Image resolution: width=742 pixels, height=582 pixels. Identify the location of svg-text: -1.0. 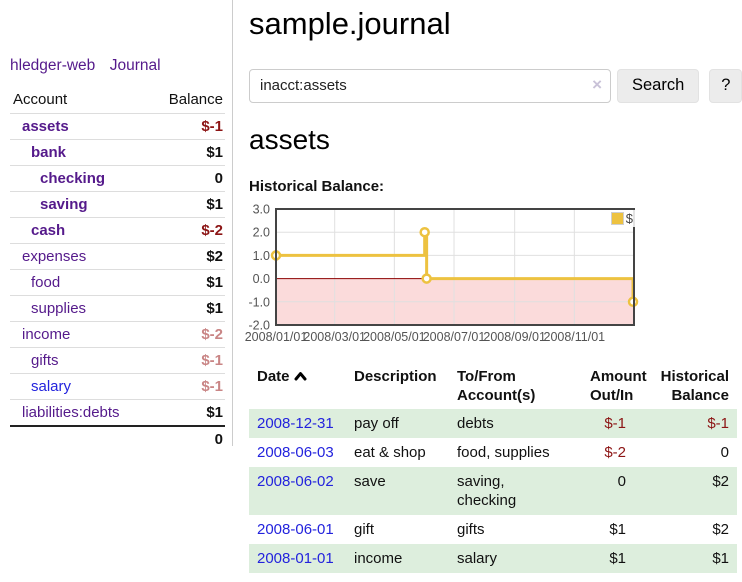
(259, 302).